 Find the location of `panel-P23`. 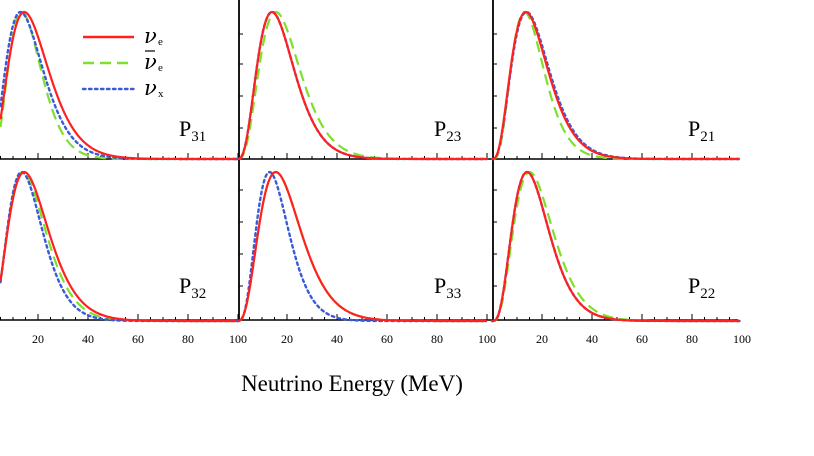

panel-P23 is located at coordinates (362, 85).